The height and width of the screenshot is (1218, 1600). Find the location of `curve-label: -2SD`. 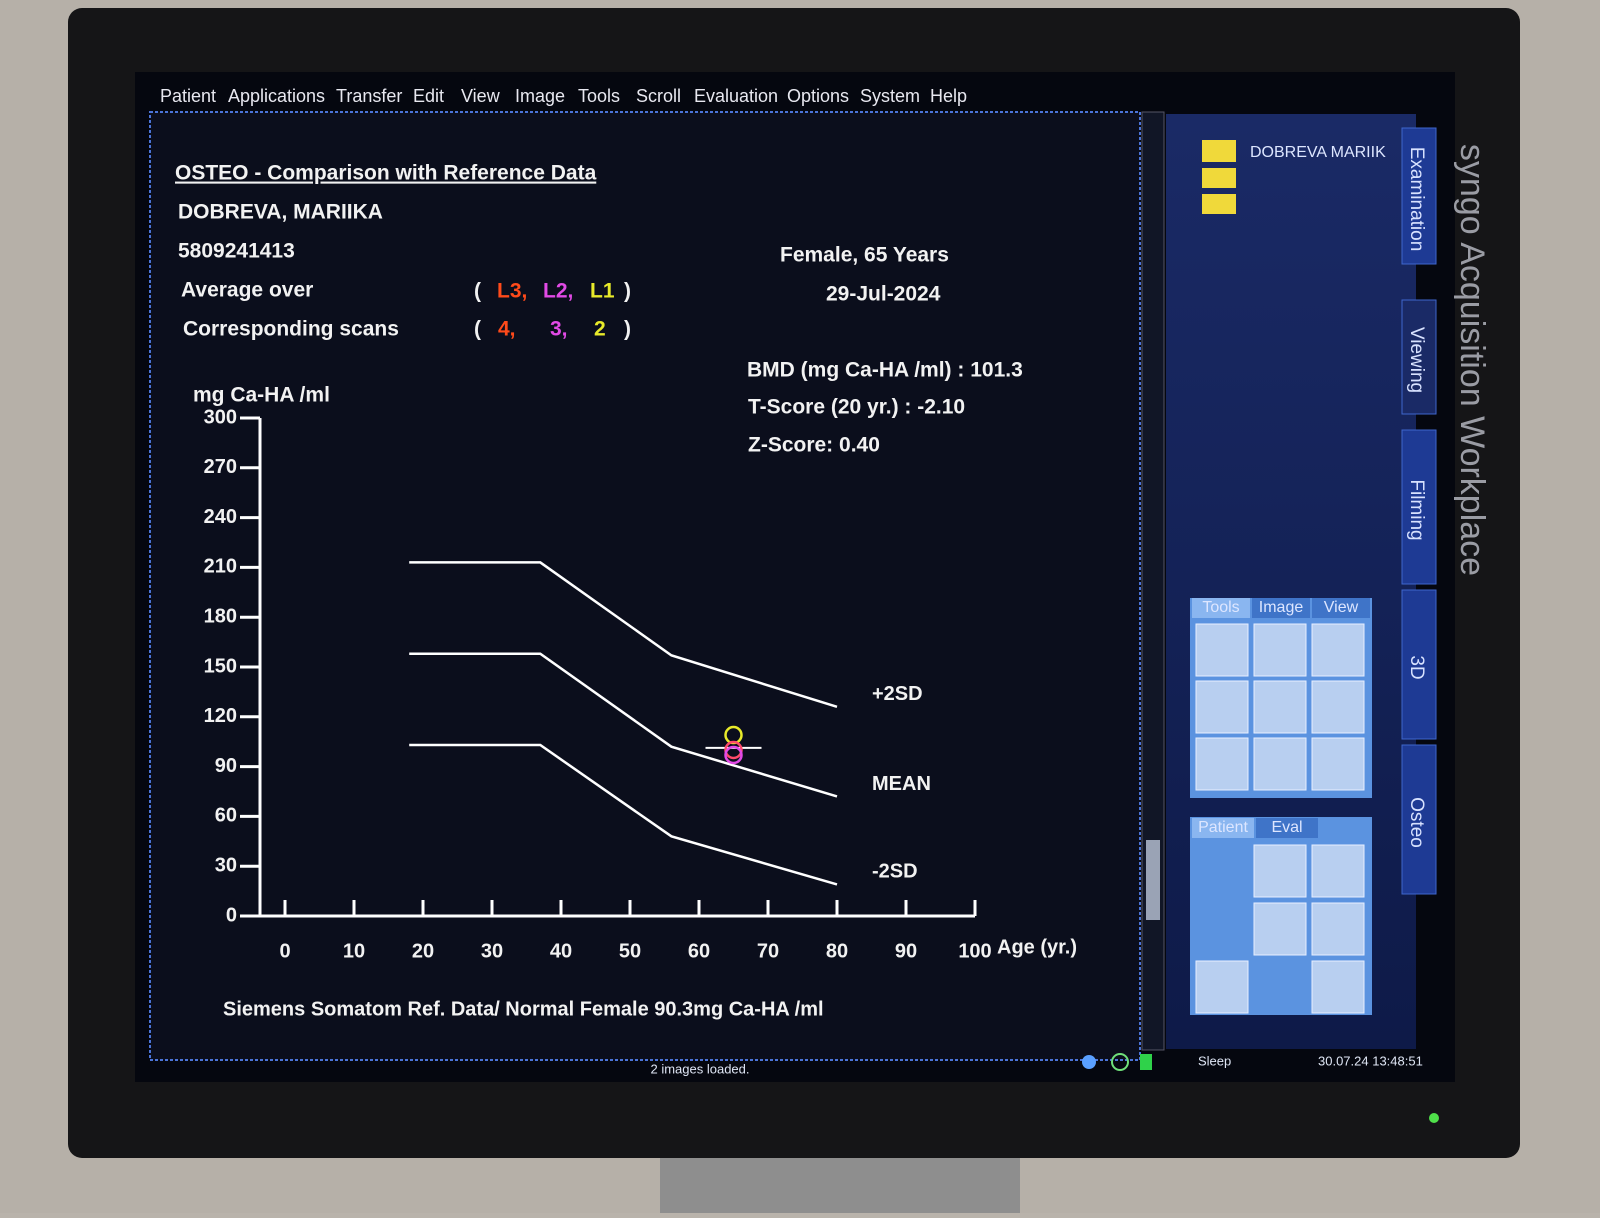

curve-label: -2SD is located at coordinates (895, 872).